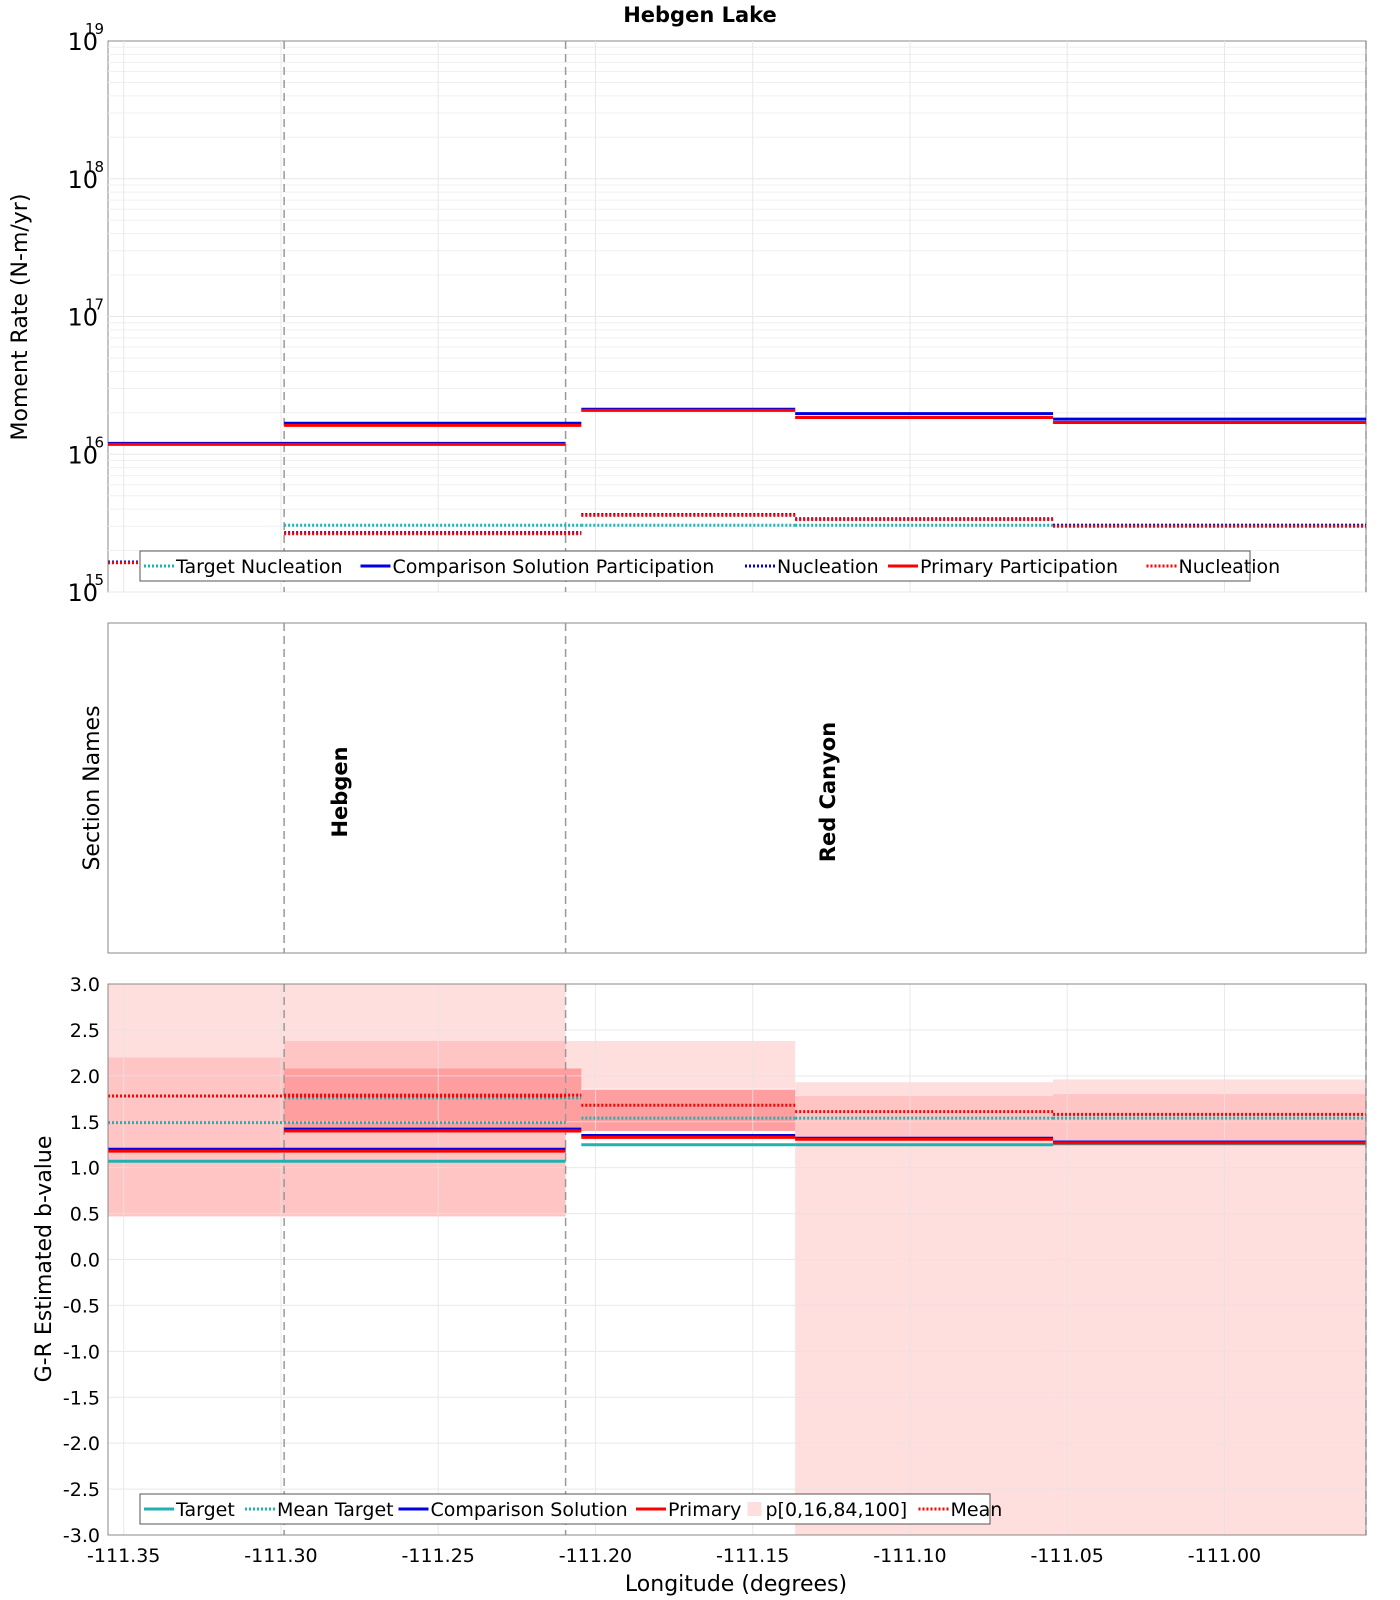 Image resolution: width=1400 pixels, height=1600 pixels. I want to click on x-tick-label: -111.15, so click(752, 1556).